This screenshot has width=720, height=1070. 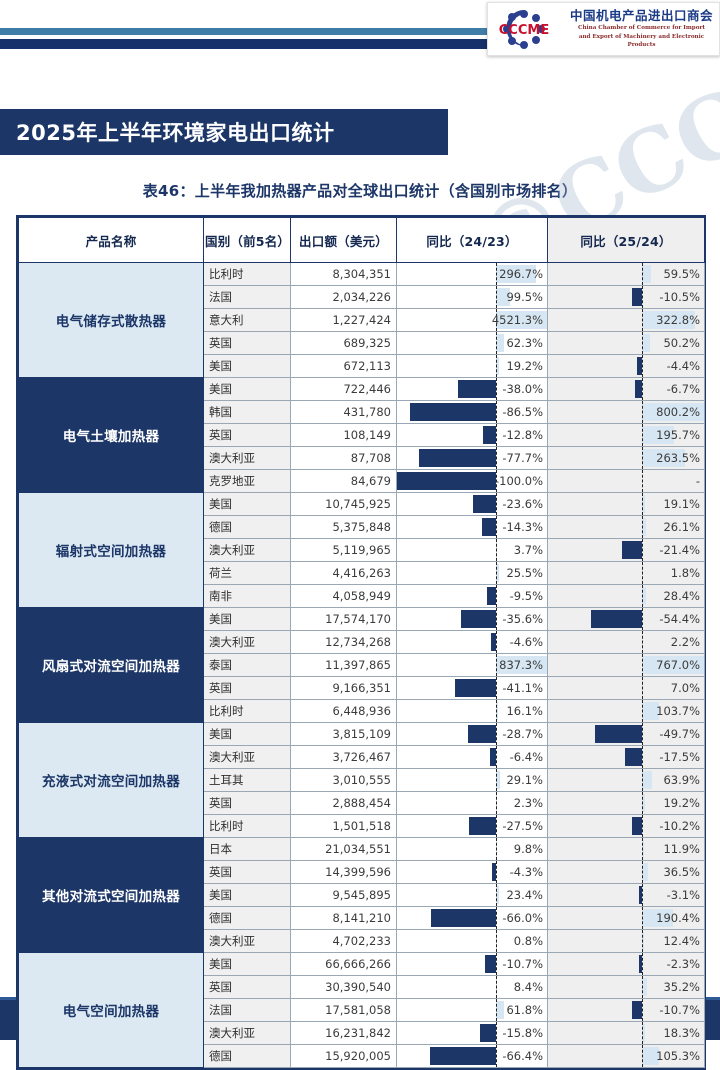 What do you see at coordinates (472, 642) in the screenshot?
I see `yoy-2423-cell: -4.6%` at bounding box center [472, 642].